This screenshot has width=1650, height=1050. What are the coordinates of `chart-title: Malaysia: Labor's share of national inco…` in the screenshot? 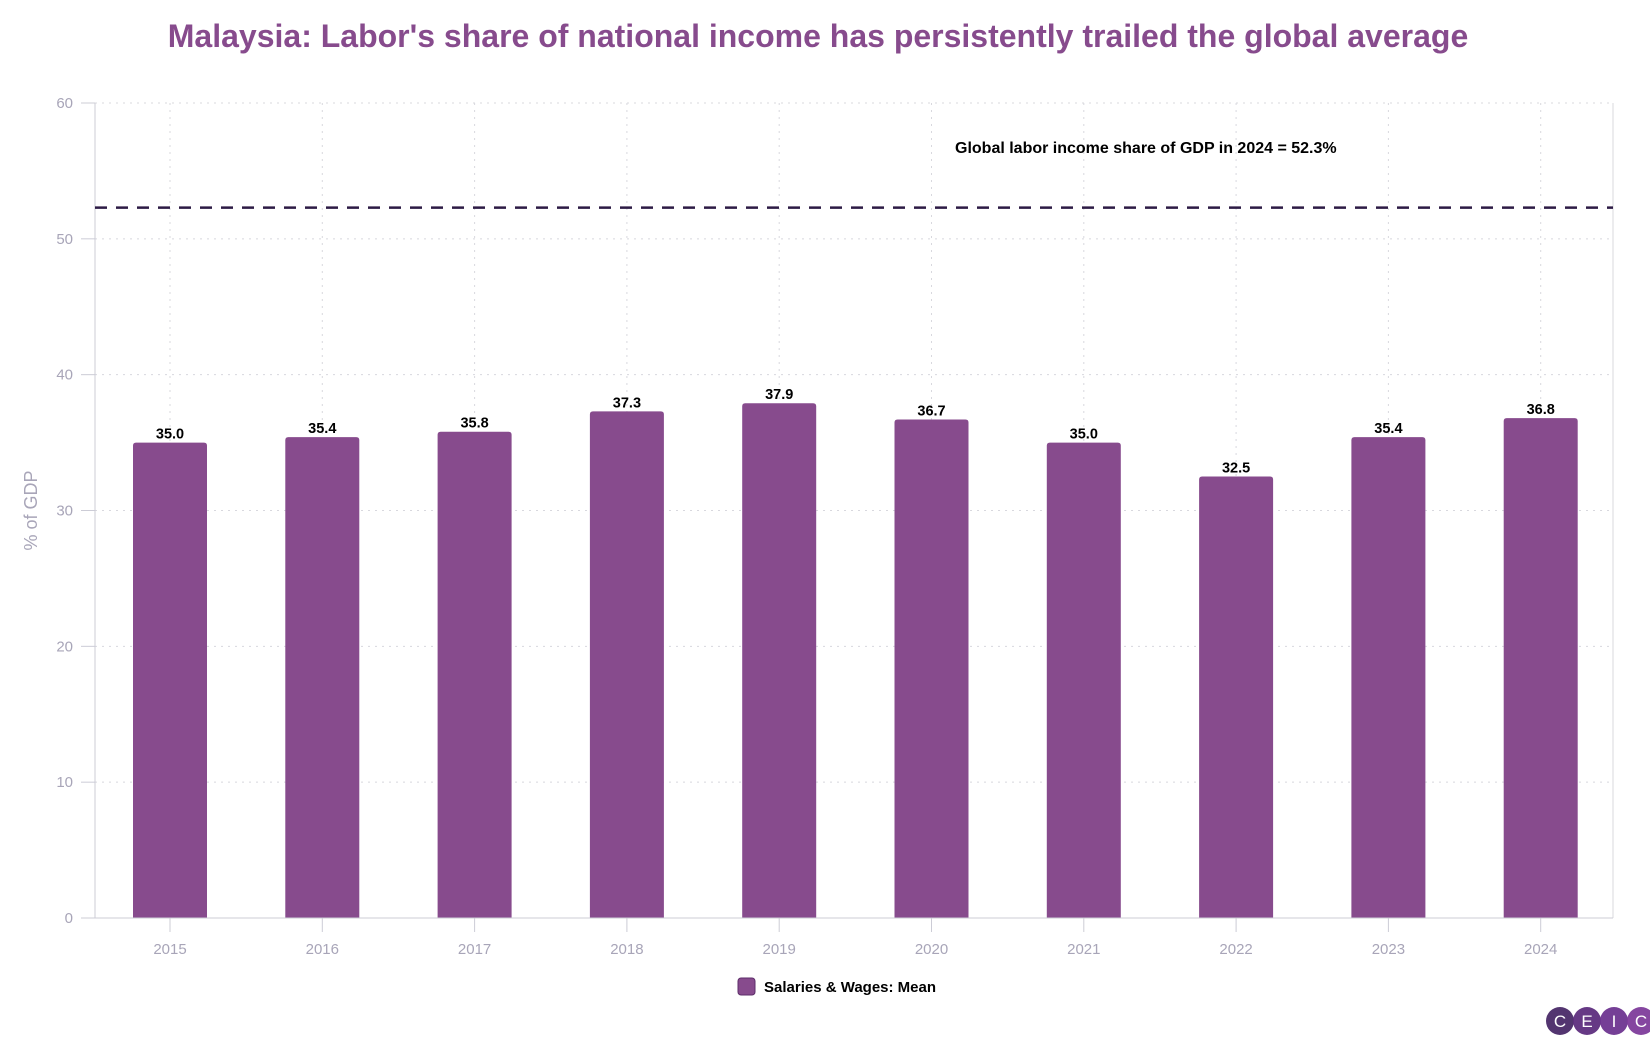 It's located at (818, 36).